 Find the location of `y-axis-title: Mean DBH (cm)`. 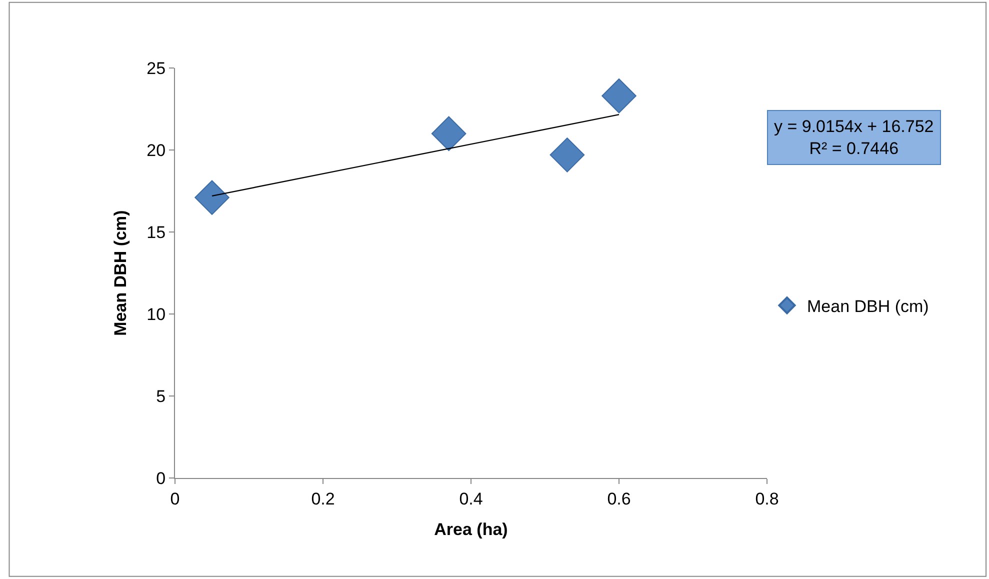

y-axis-title: Mean DBH (cm) is located at coordinates (120, 273).